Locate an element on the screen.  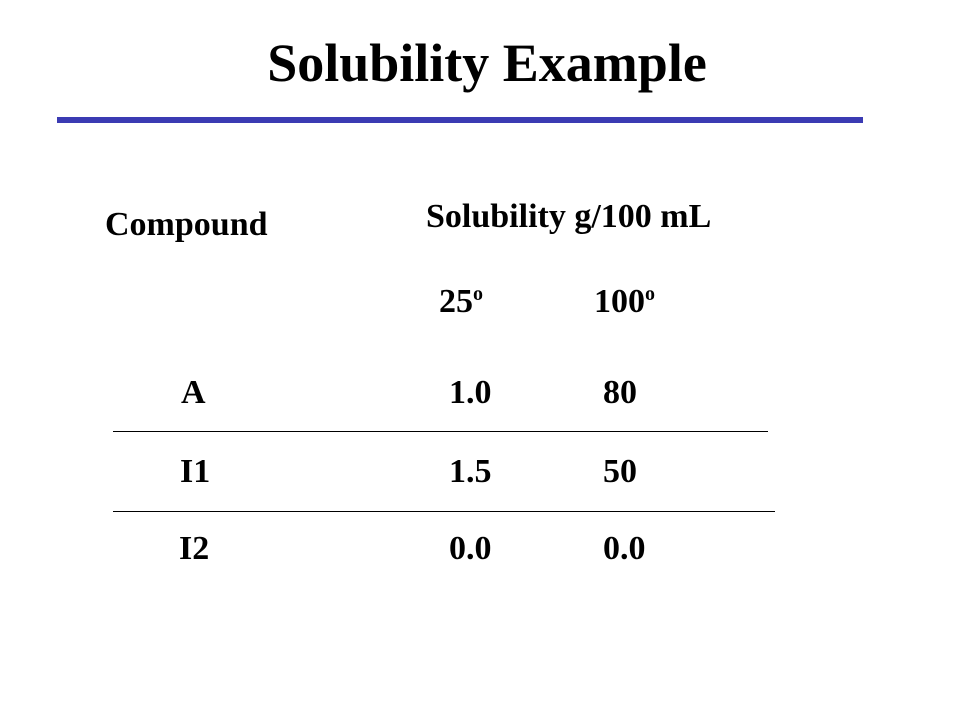
row-i1-solubility-25: 1.5 is located at coordinates (470, 471).